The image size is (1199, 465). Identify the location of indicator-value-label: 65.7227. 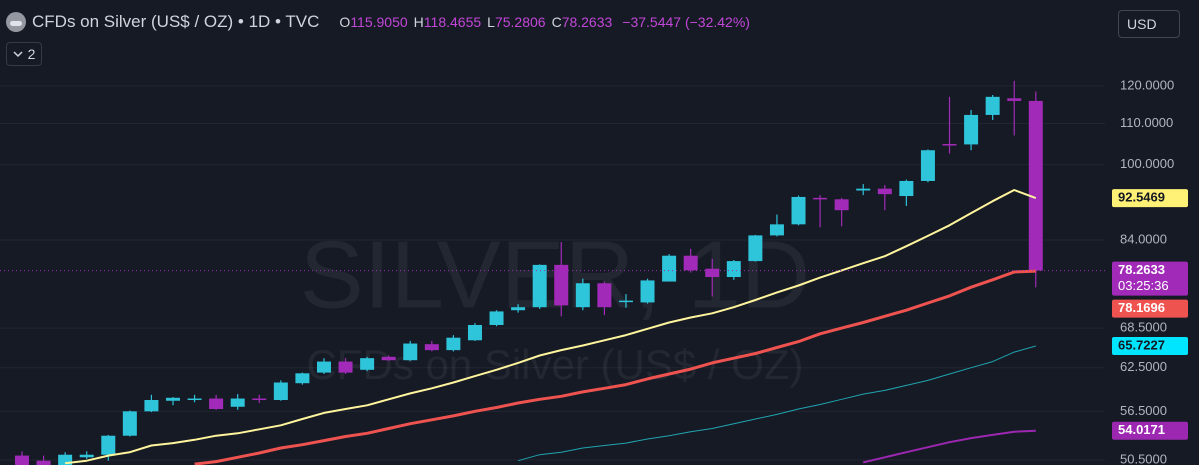
(1141, 344).